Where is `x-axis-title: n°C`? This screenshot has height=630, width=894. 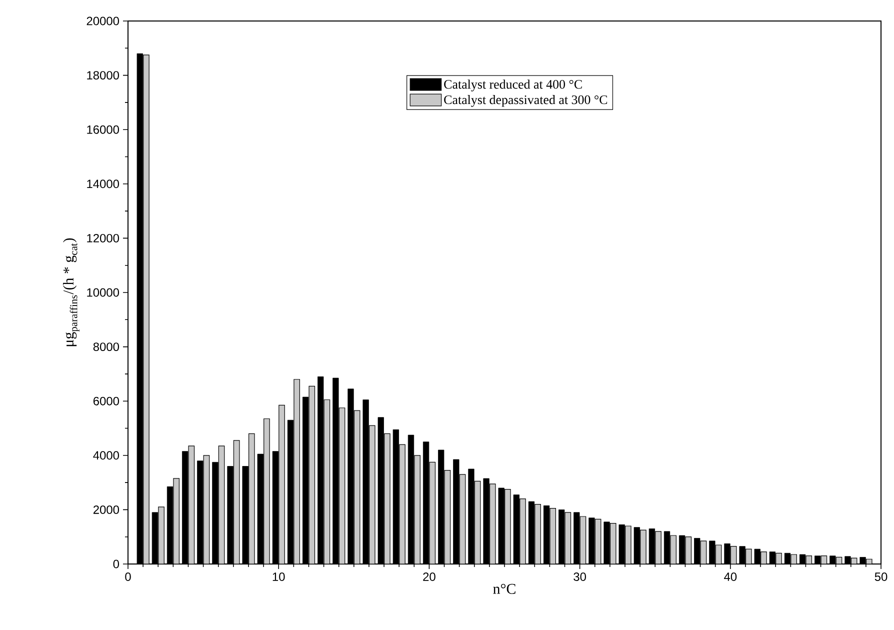 x-axis-title: n°C is located at coordinates (504, 589).